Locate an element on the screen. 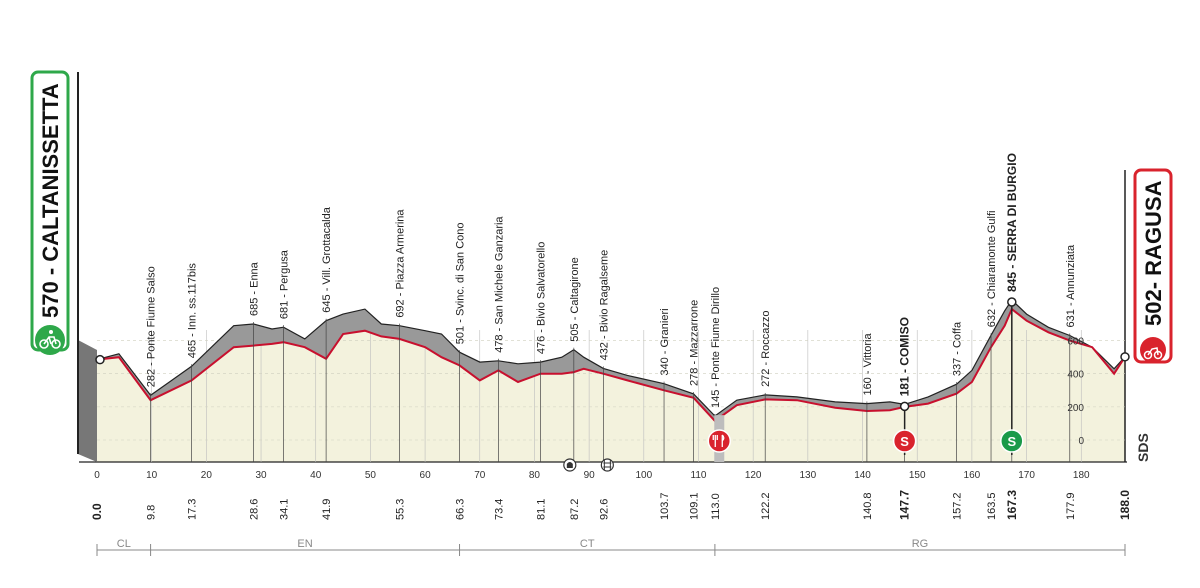  km-label: 41.9 is located at coordinates (327, 509).